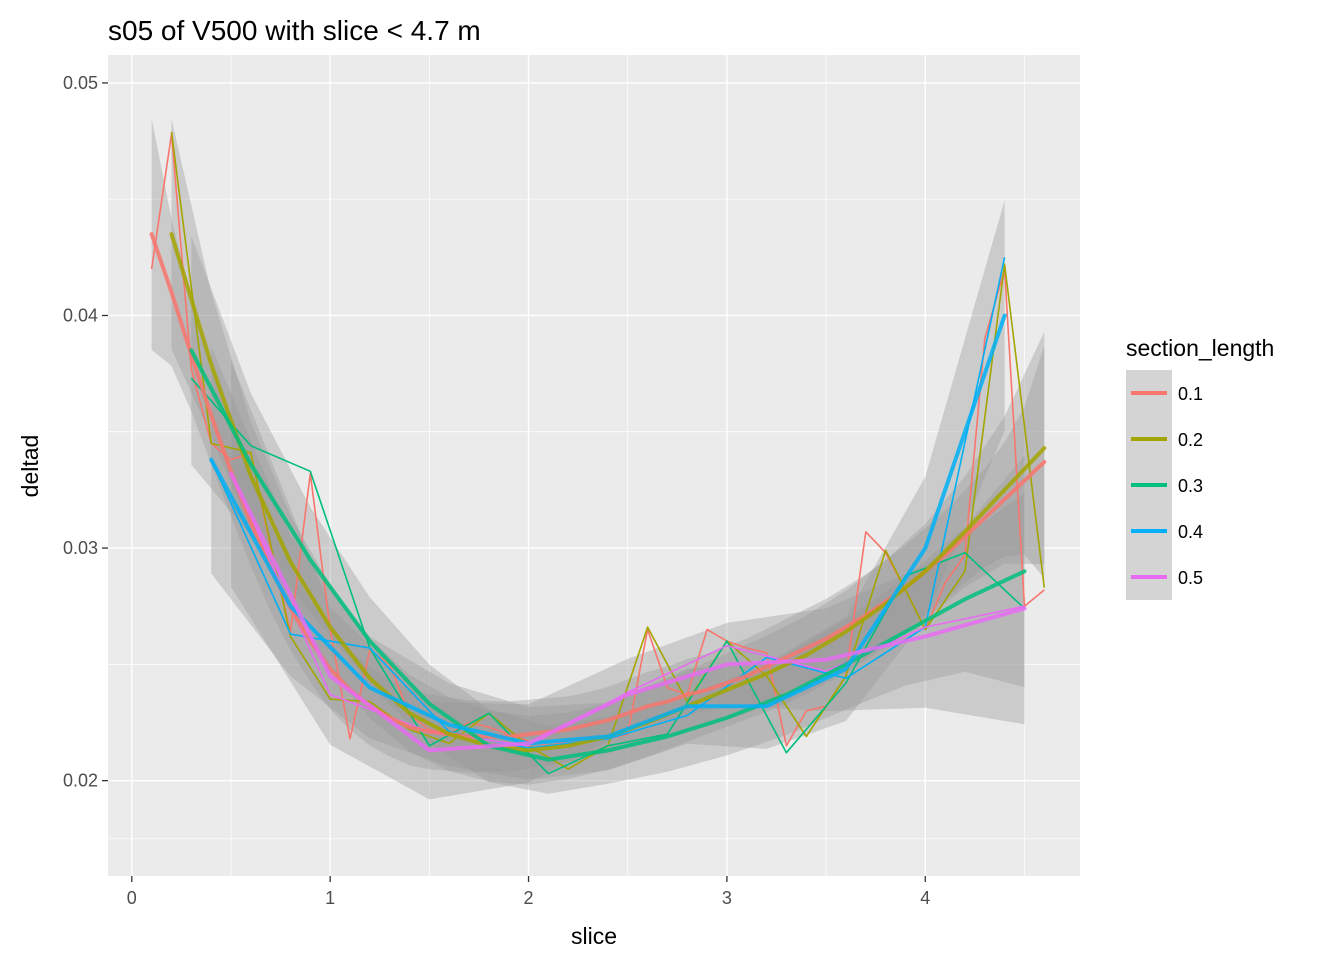  Describe the element at coordinates (727, 898) in the screenshot. I see `x-tick-label: 3` at that location.